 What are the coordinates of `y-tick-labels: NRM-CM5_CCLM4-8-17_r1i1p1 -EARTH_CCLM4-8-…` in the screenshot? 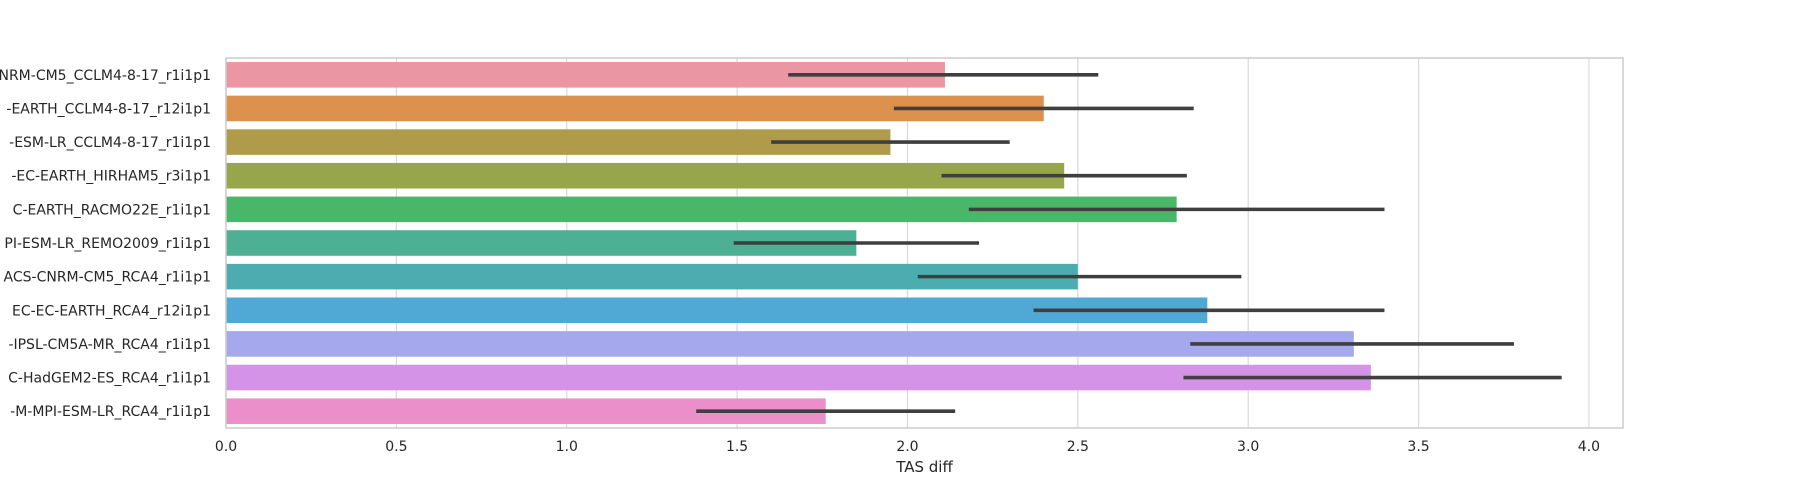 It's located at (105, 244).